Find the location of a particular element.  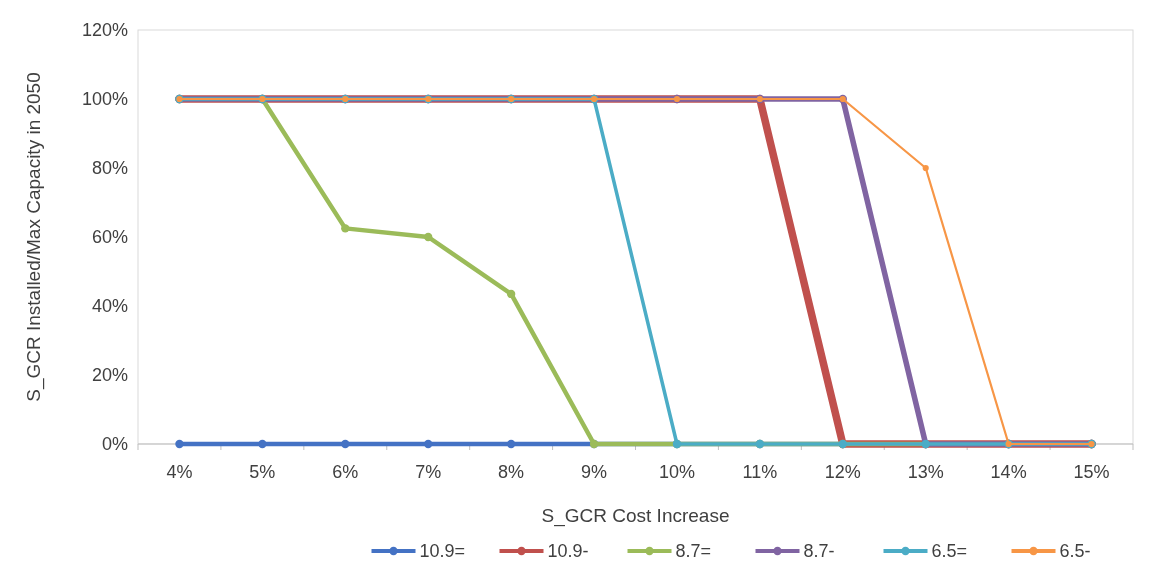

x-tick-label: 9% is located at coordinates (594, 472).